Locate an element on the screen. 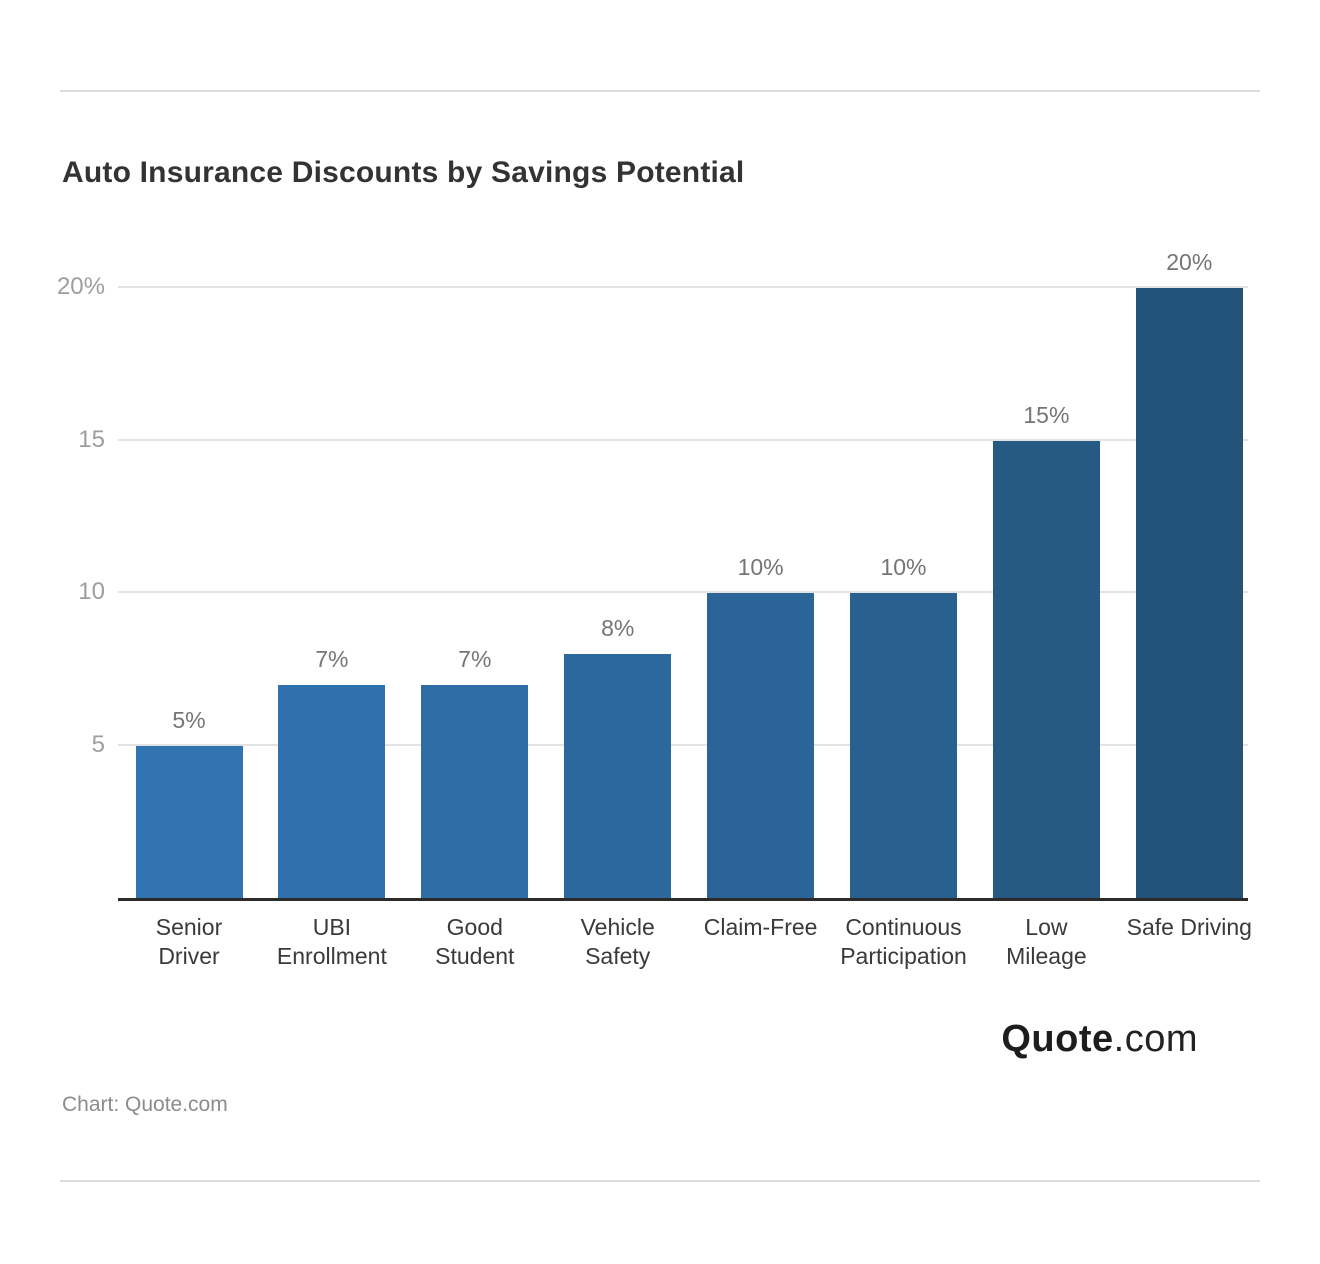  x-axis-label-ubi-enrollment: UBI Enrollment is located at coordinates (332, 942).